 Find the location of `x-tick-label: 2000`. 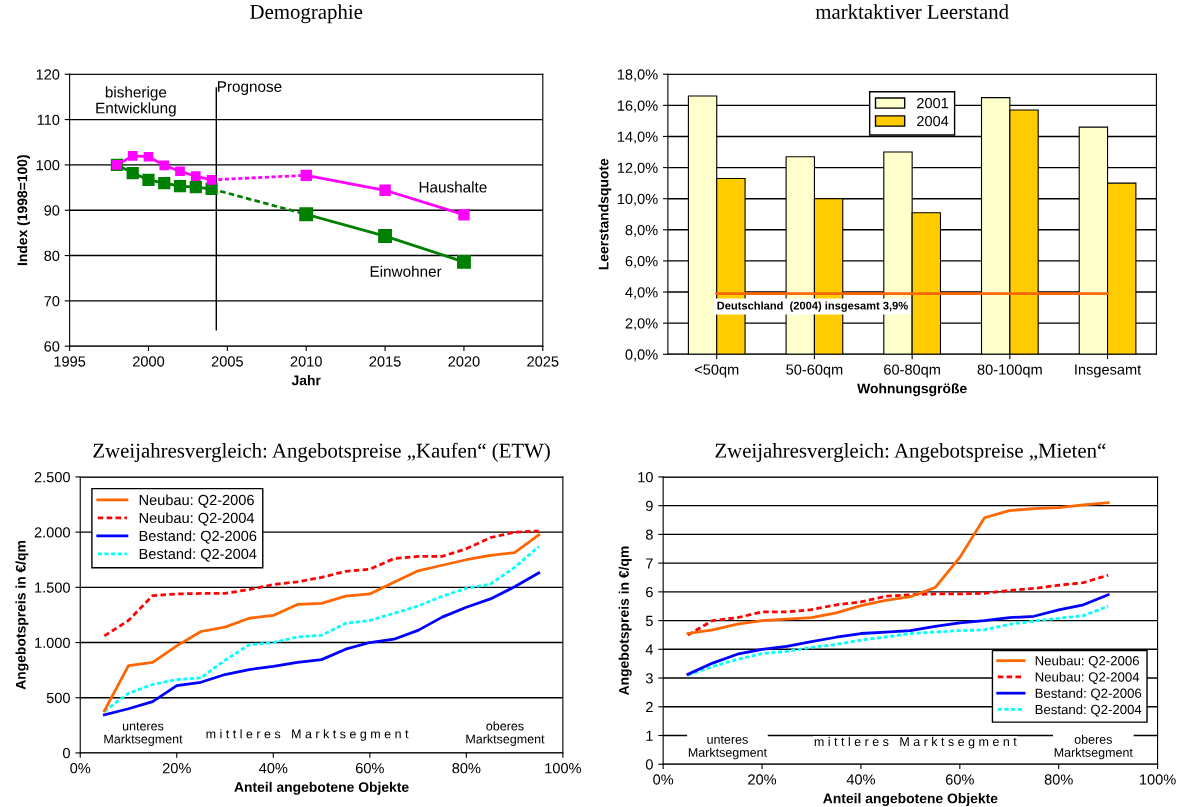

x-tick-label: 2000 is located at coordinates (149, 361).